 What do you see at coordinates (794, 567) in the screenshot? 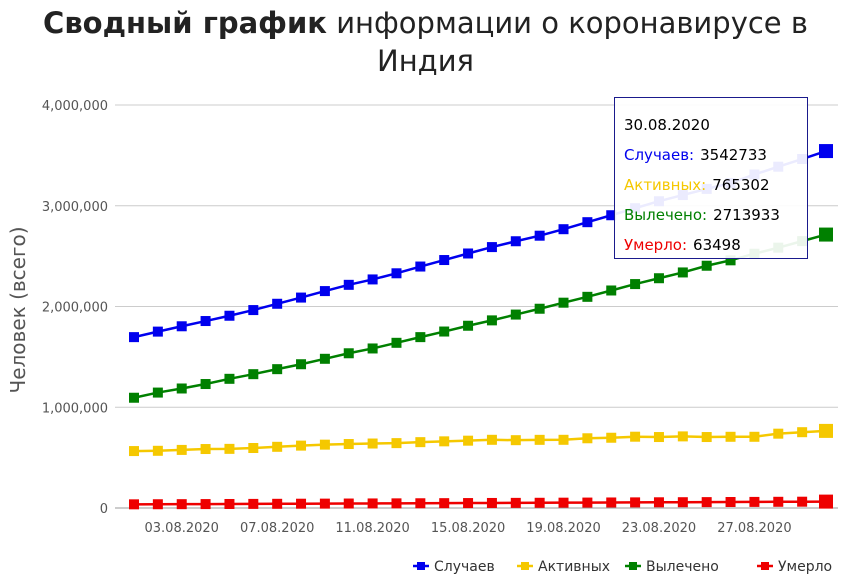
I see `legend-item: Умерло` at bounding box center [794, 567].